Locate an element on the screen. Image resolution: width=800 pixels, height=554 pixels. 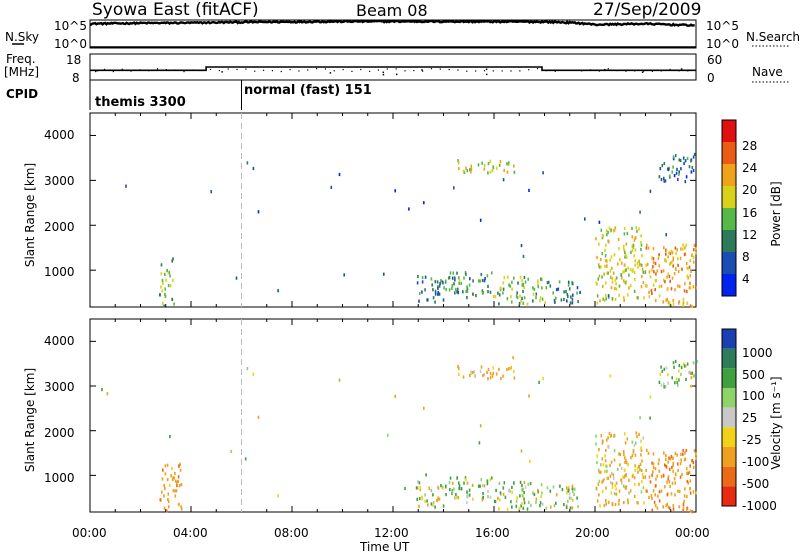
xtick-0800: 08:00 is located at coordinates (291, 533).